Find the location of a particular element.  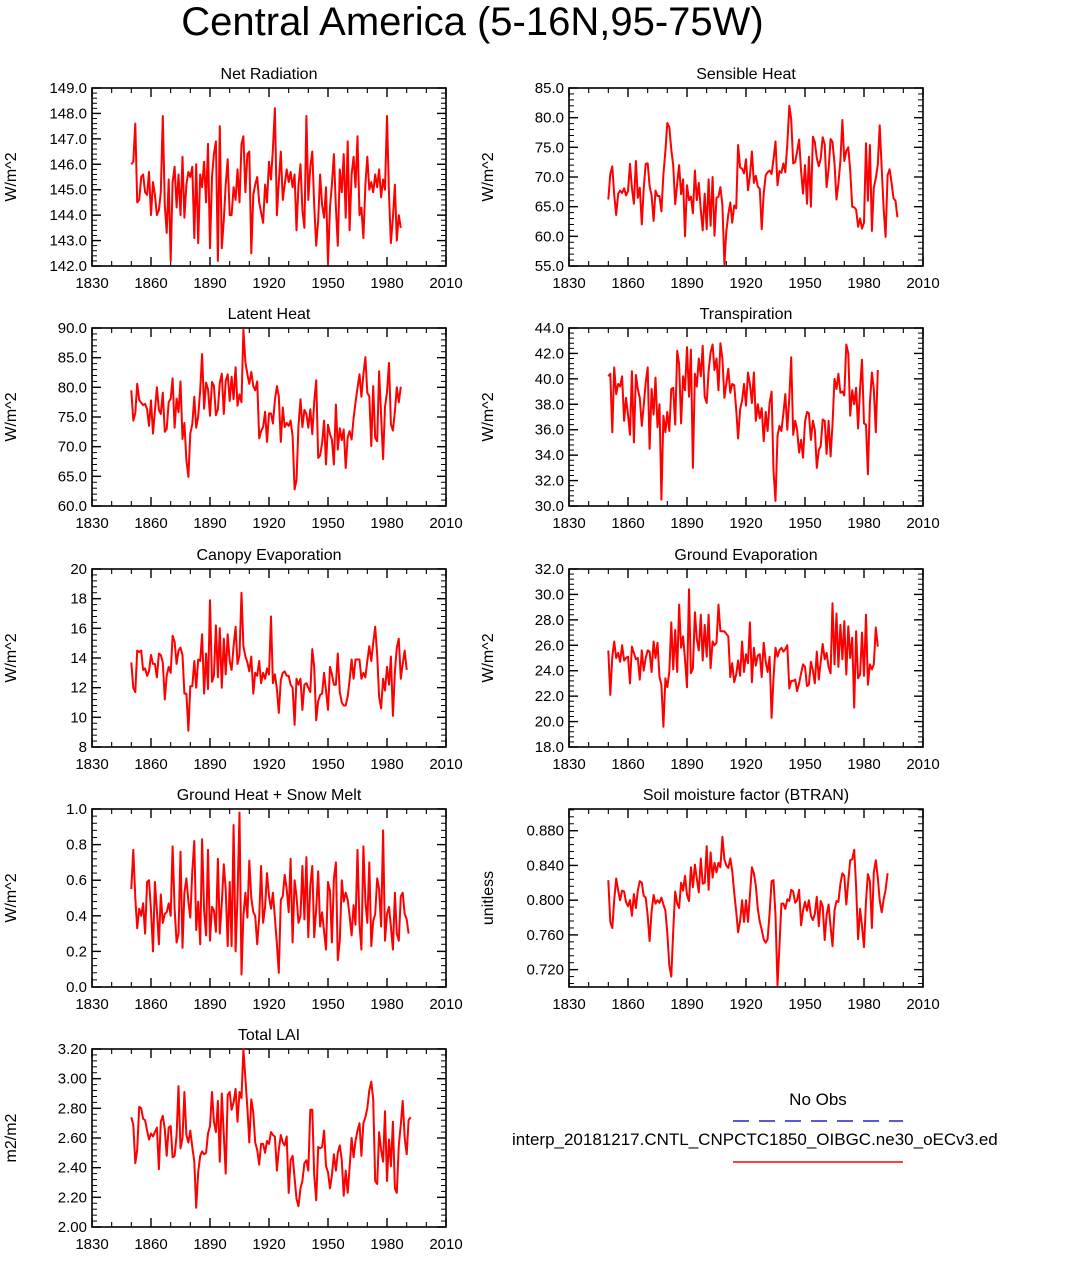

y-tick-label: 146.0 is located at coordinates (68, 164).